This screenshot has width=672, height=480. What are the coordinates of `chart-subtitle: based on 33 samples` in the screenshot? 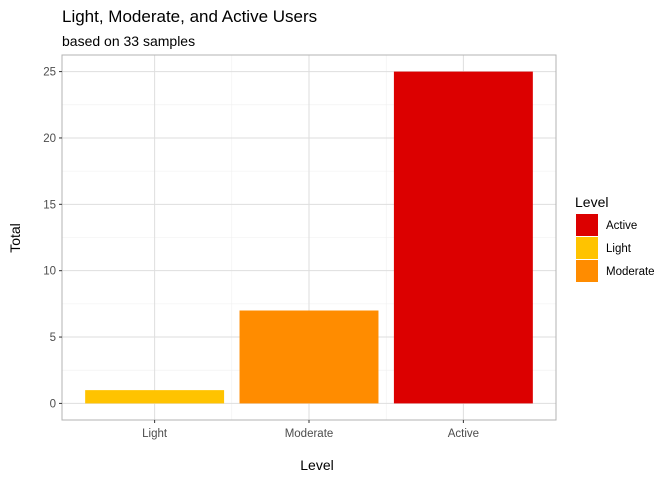 It's located at (128, 41).